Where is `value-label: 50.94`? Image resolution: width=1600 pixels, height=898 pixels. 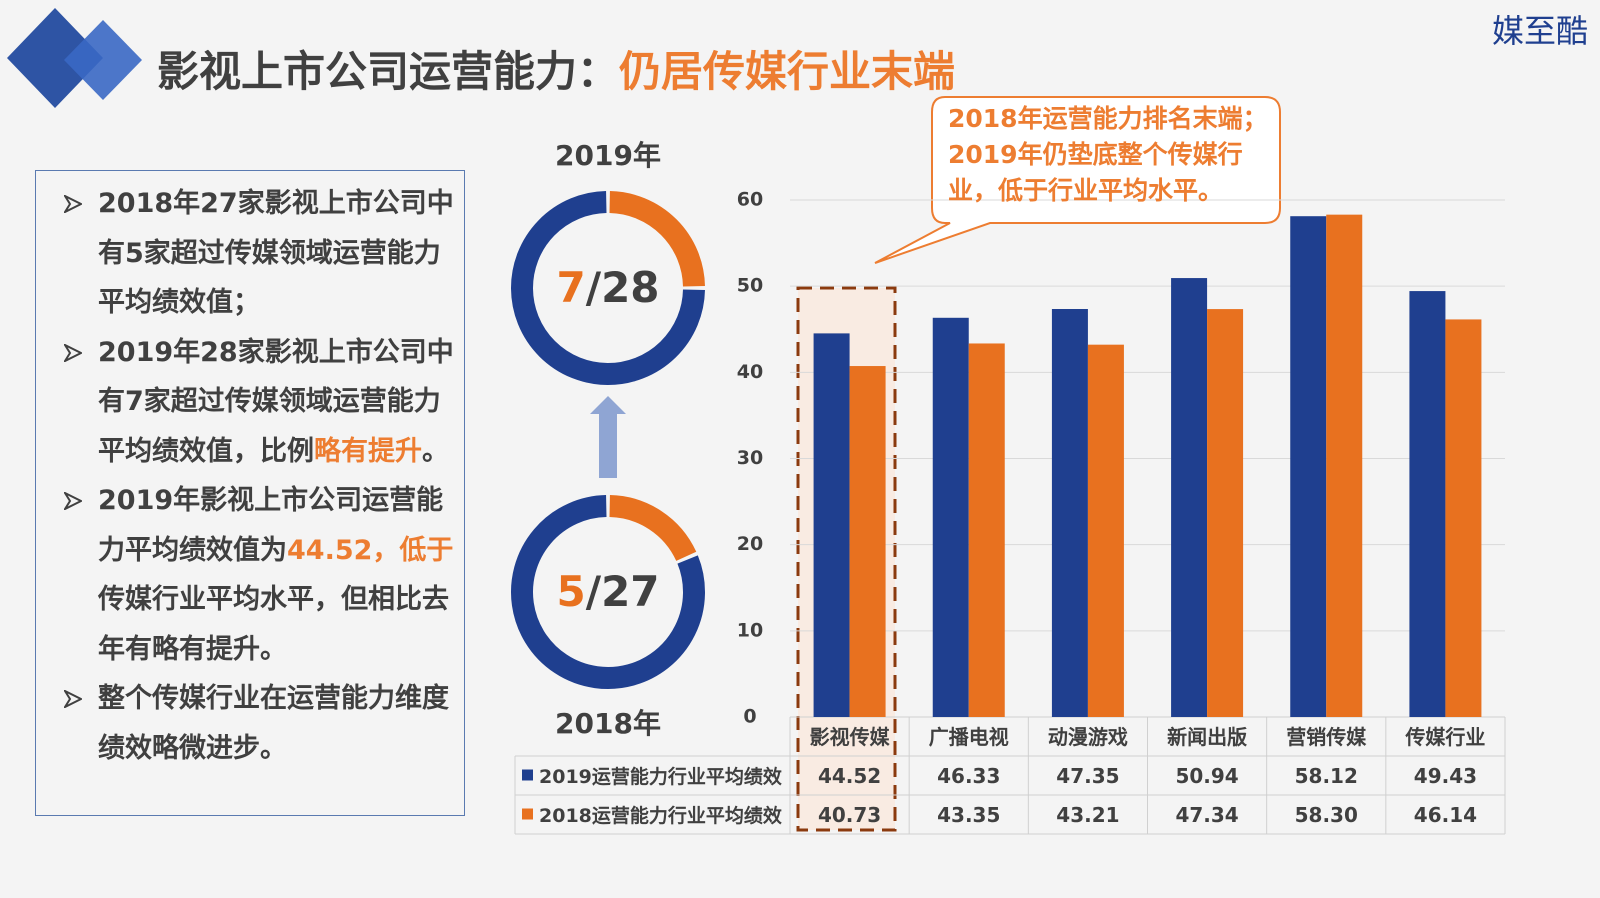
value-label: 50.94 is located at coordinates (1206, 776).